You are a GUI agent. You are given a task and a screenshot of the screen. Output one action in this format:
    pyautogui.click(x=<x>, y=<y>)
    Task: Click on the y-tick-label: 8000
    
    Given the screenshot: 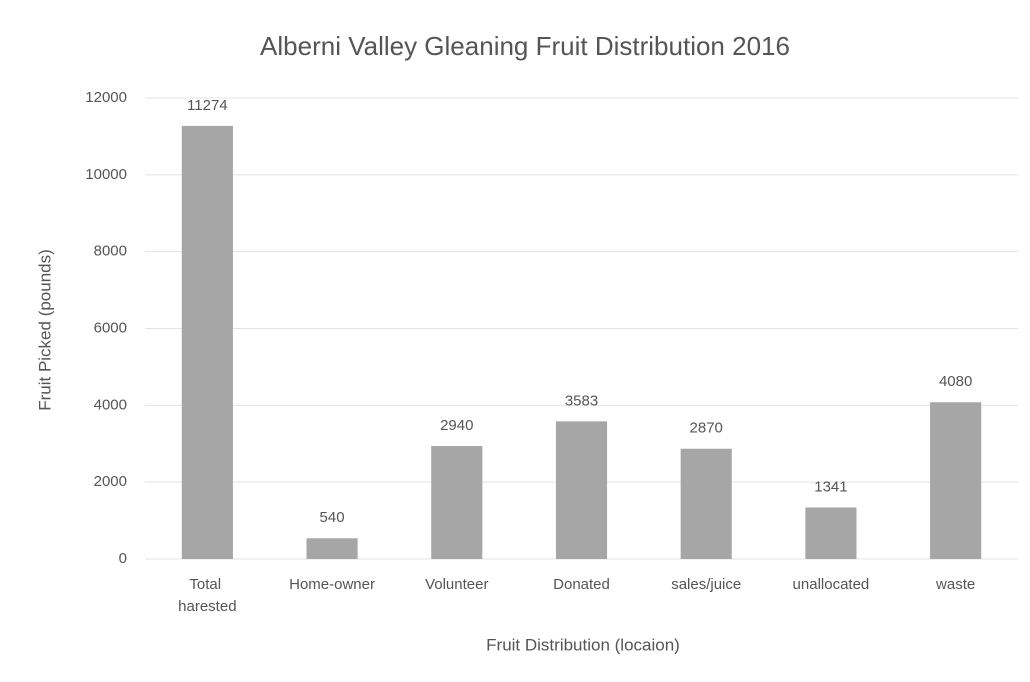 What is the action you would take?
    pyautogui.click(x=110, y=251)
    